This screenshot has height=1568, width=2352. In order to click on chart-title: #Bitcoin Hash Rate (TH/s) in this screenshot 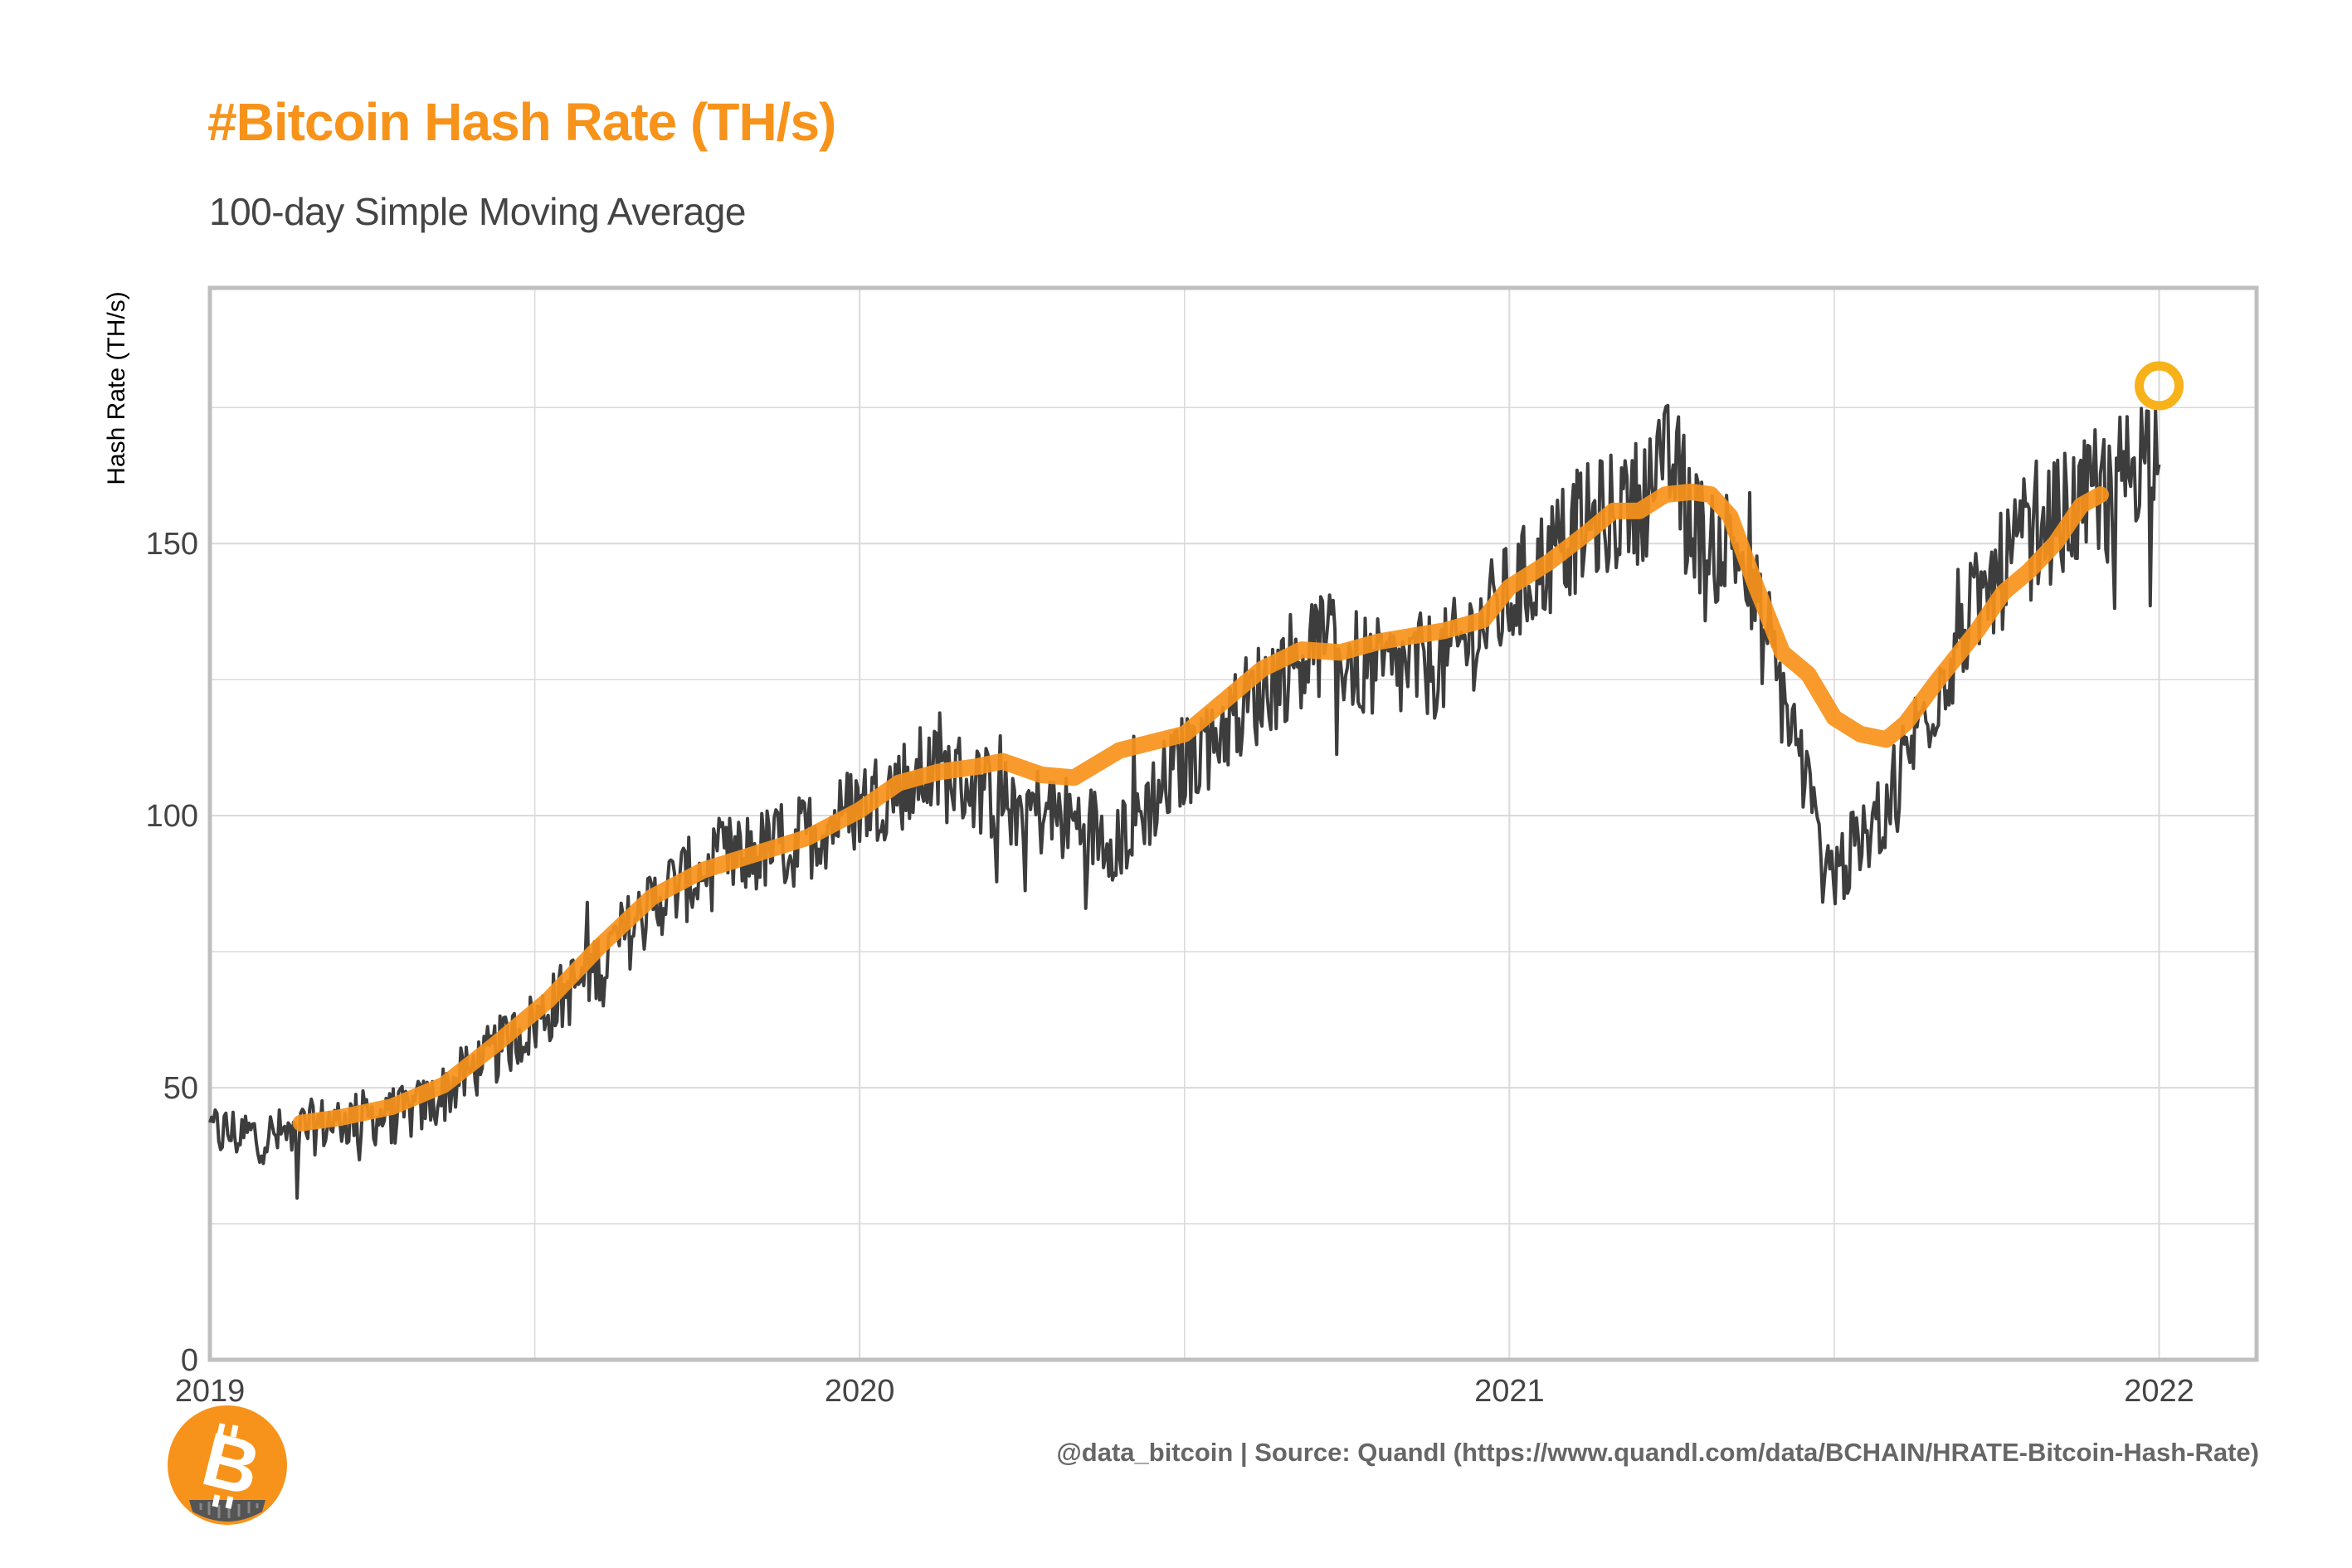, I will do `click(521, 122)`.